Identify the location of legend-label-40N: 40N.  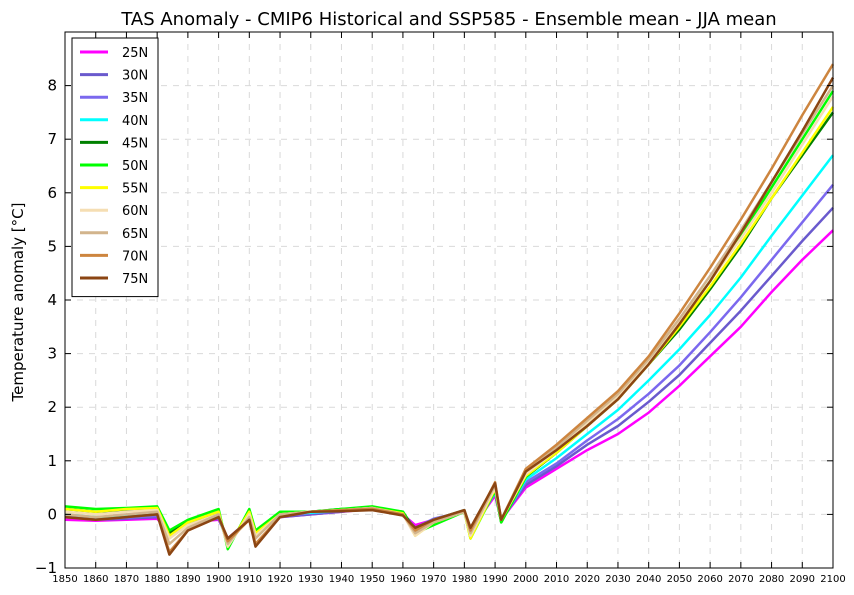
(135, 121).